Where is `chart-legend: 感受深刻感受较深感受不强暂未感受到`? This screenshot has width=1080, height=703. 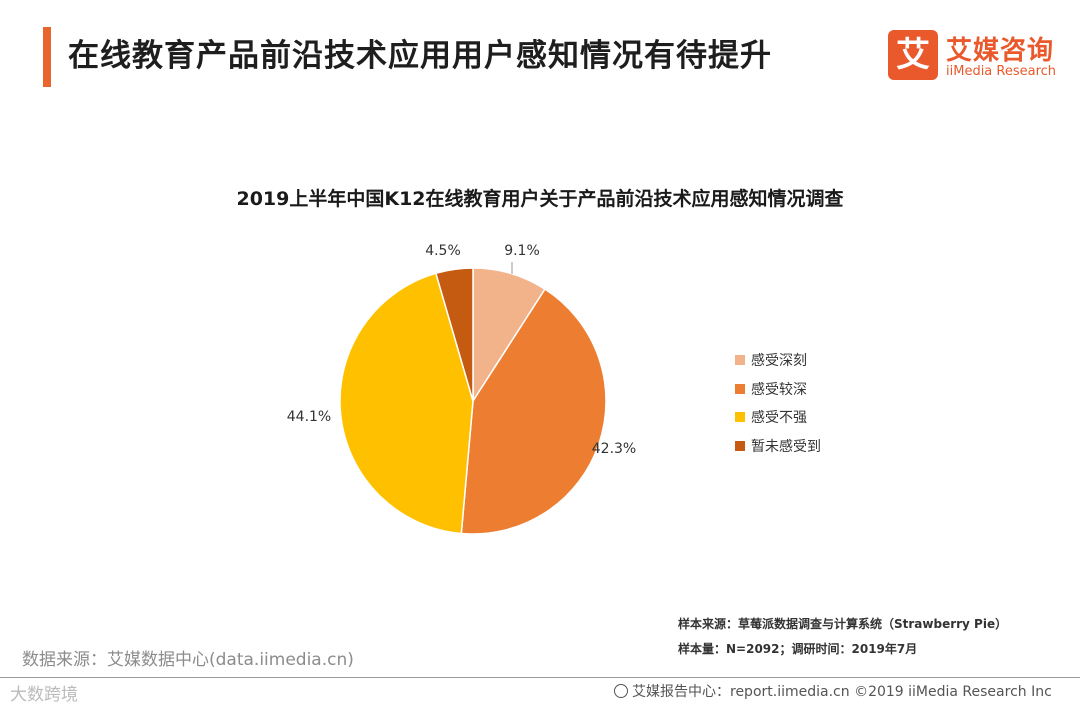
chart-legend: 感受深刻感受较深感受不强暂未感受到 is located at coordinates (778, 403).